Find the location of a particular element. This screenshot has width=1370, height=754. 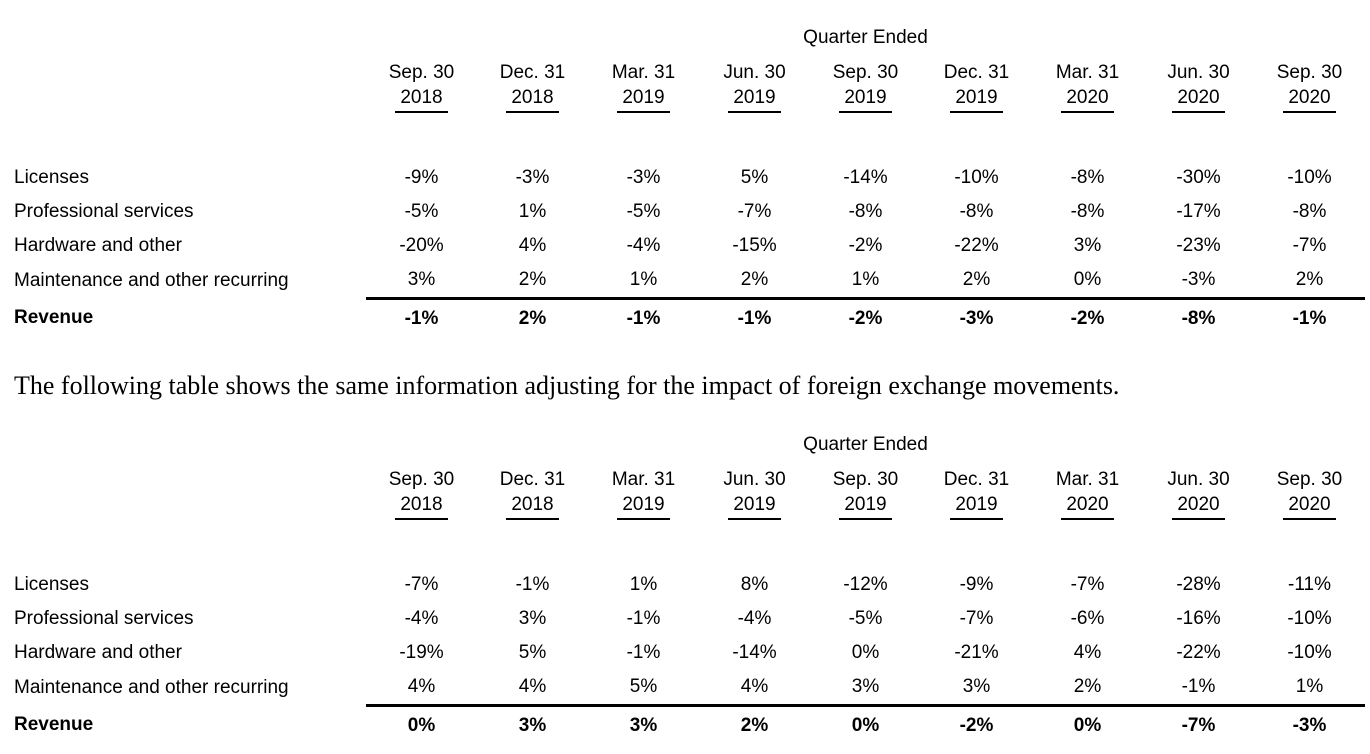

row-label: Maintenance and other recurring is located at coordinates (151, 687).